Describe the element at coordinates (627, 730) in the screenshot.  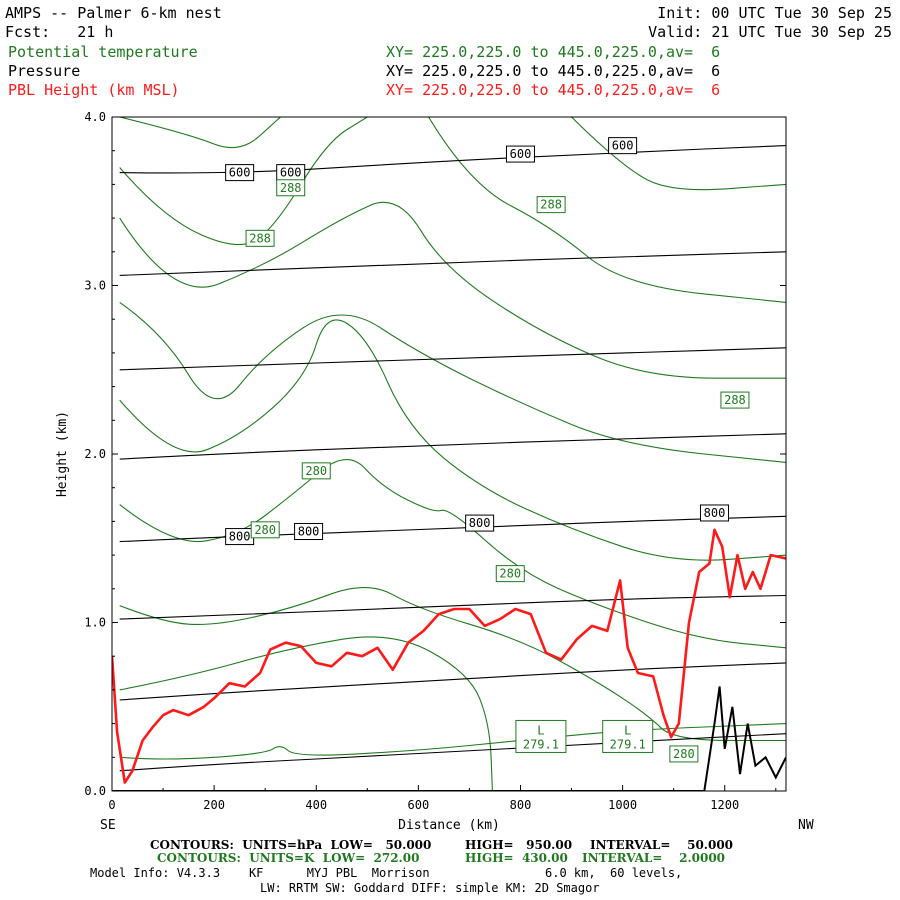
I see `low-marker-1: L` at that location.